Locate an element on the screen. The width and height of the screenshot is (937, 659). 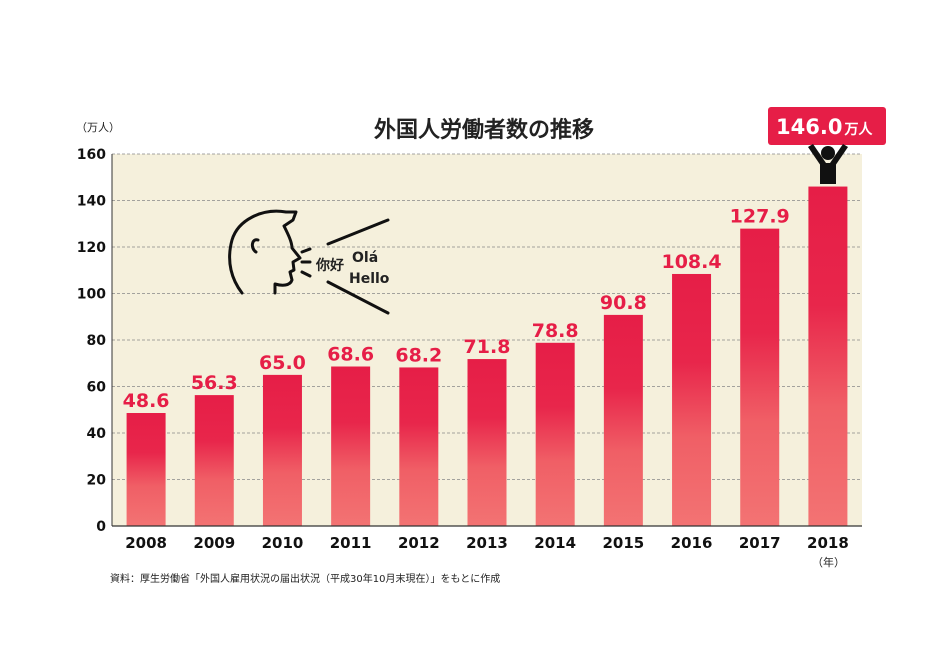
bar-2008 is located at coordinates (146, 469).